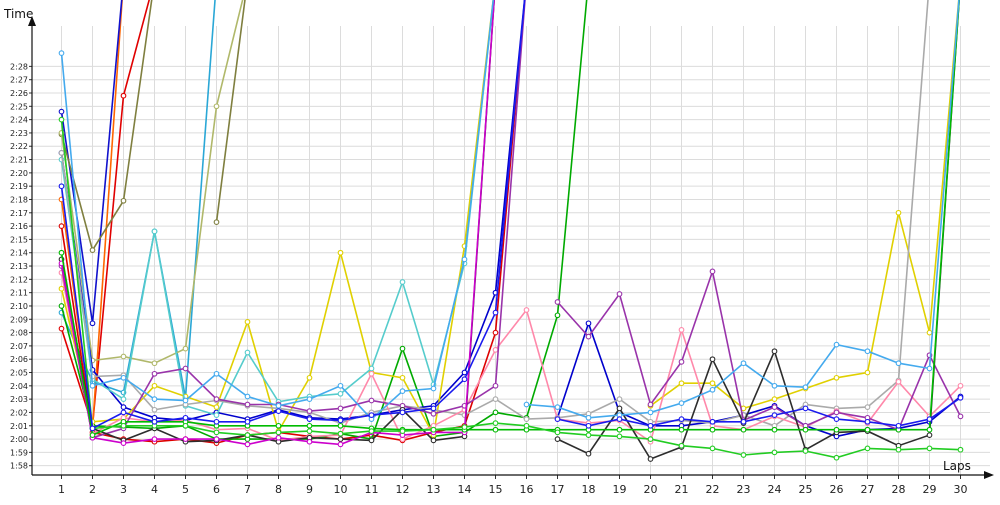 This screenshot has width=1000, height=505. What do you see at coordinates (957, 466) in the screenshot?
I see `x-axis-label: Laps` at bounding box center [957, 466].